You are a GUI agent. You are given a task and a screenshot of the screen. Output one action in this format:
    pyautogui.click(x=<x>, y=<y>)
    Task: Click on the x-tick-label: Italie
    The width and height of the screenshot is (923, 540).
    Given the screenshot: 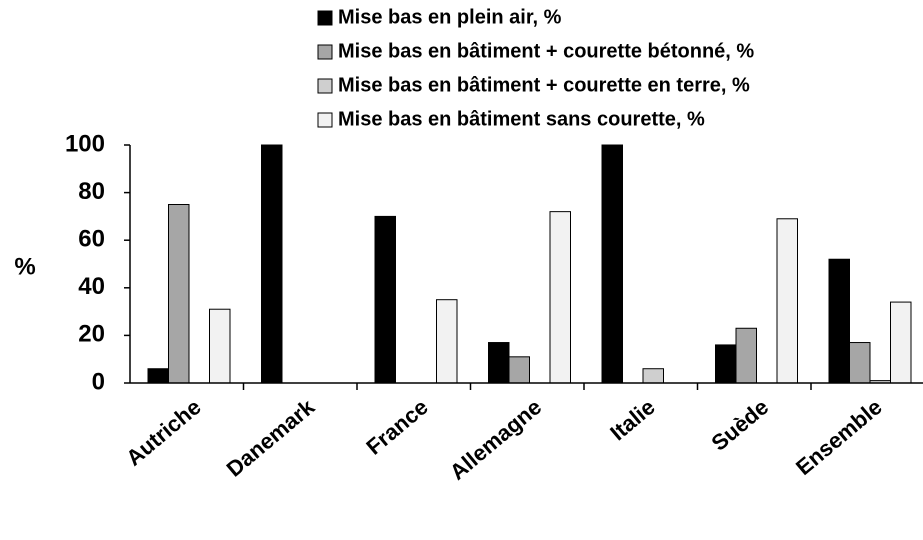 What is the action you would take?
    pyautogui.click(x=632, y=419)
    